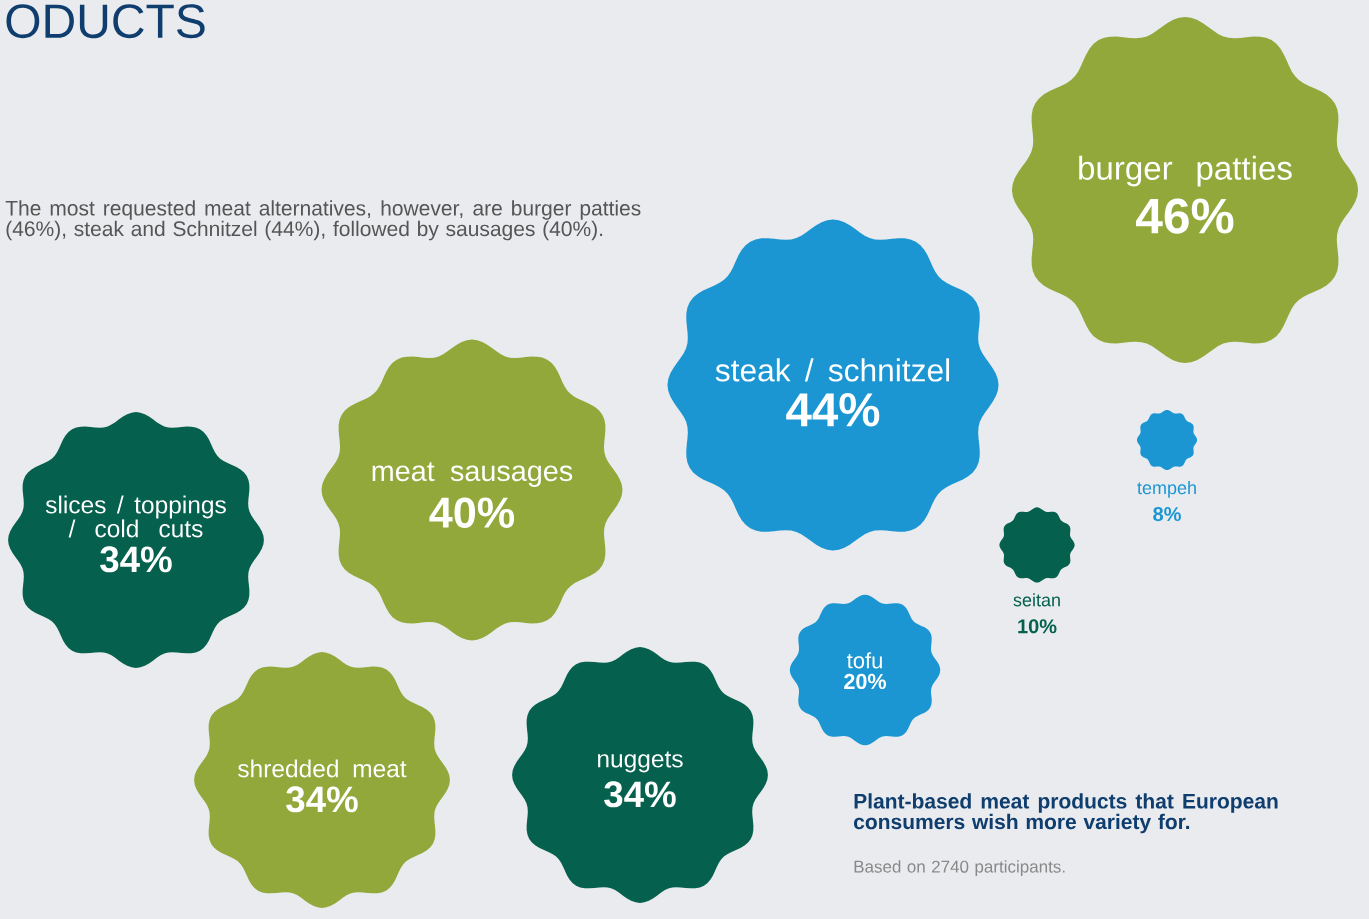 The height and width of the screenshot is (919, 1369). Describe the element at coordinates (323, 220) in the screenshot. I see `text: The most requested meat alternatives, however, are burger patties (46%), steak and Schnitzel (44%), followed by sausages (40%).` at that location.